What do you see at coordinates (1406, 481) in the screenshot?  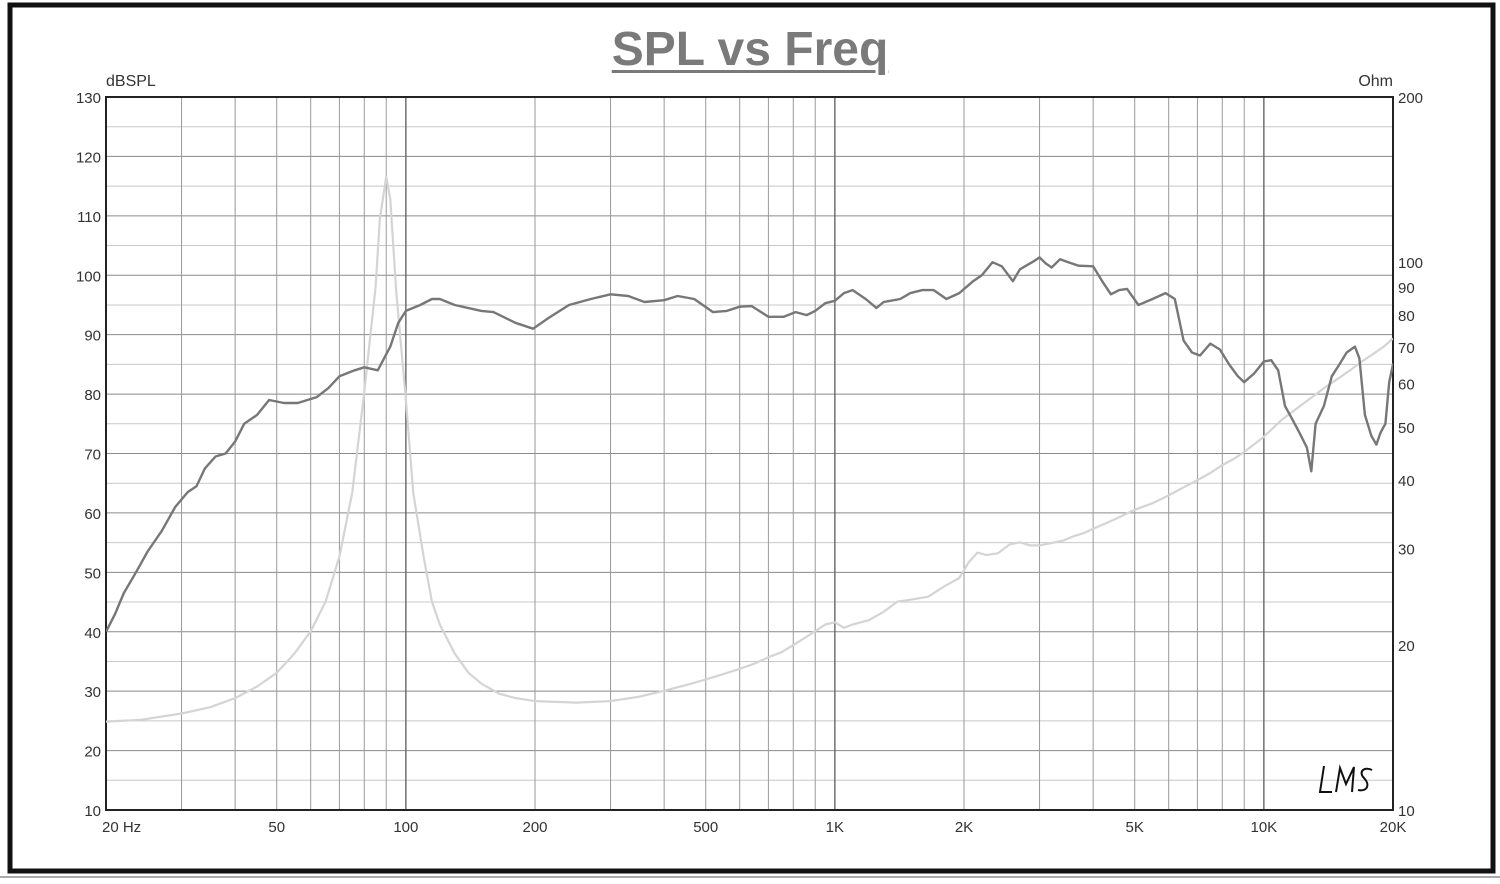 I see `y2-tick-label: 40` at bounding box center [1406, 481].